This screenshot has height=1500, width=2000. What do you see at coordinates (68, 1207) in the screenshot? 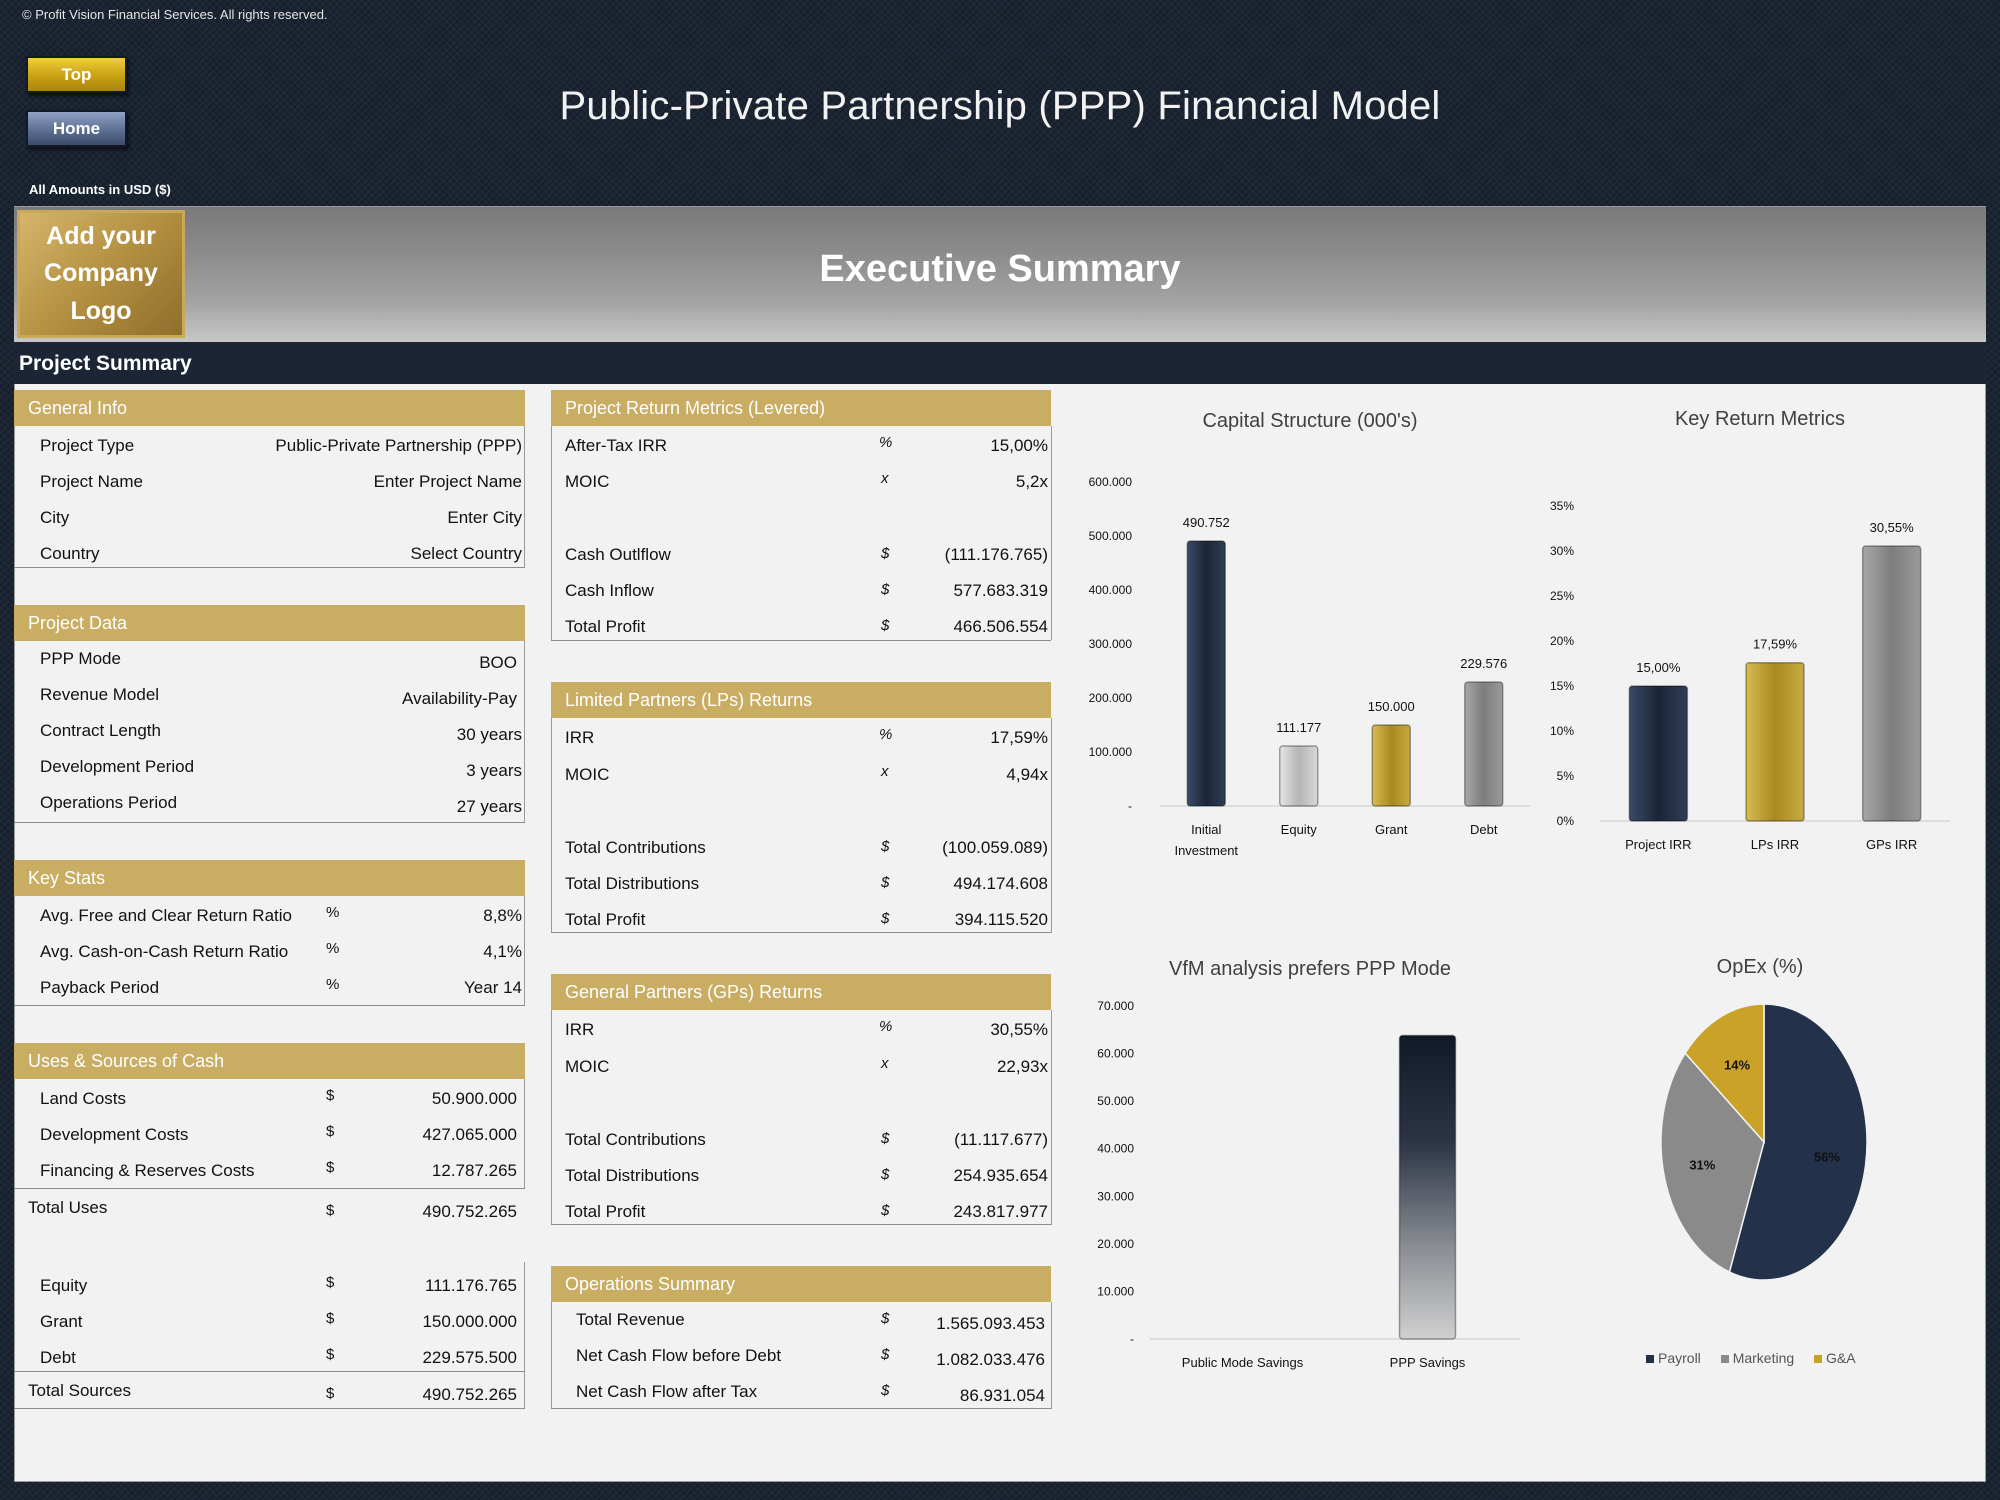
I see `row-label: Total Uses` at bounding box center [68, 1207].